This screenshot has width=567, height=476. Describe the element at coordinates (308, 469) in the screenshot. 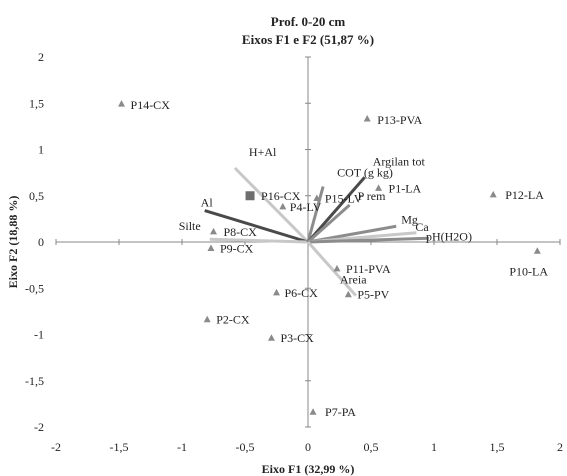

I see `x-axis-title: Eixo F1 (32,99 %)` at that location.